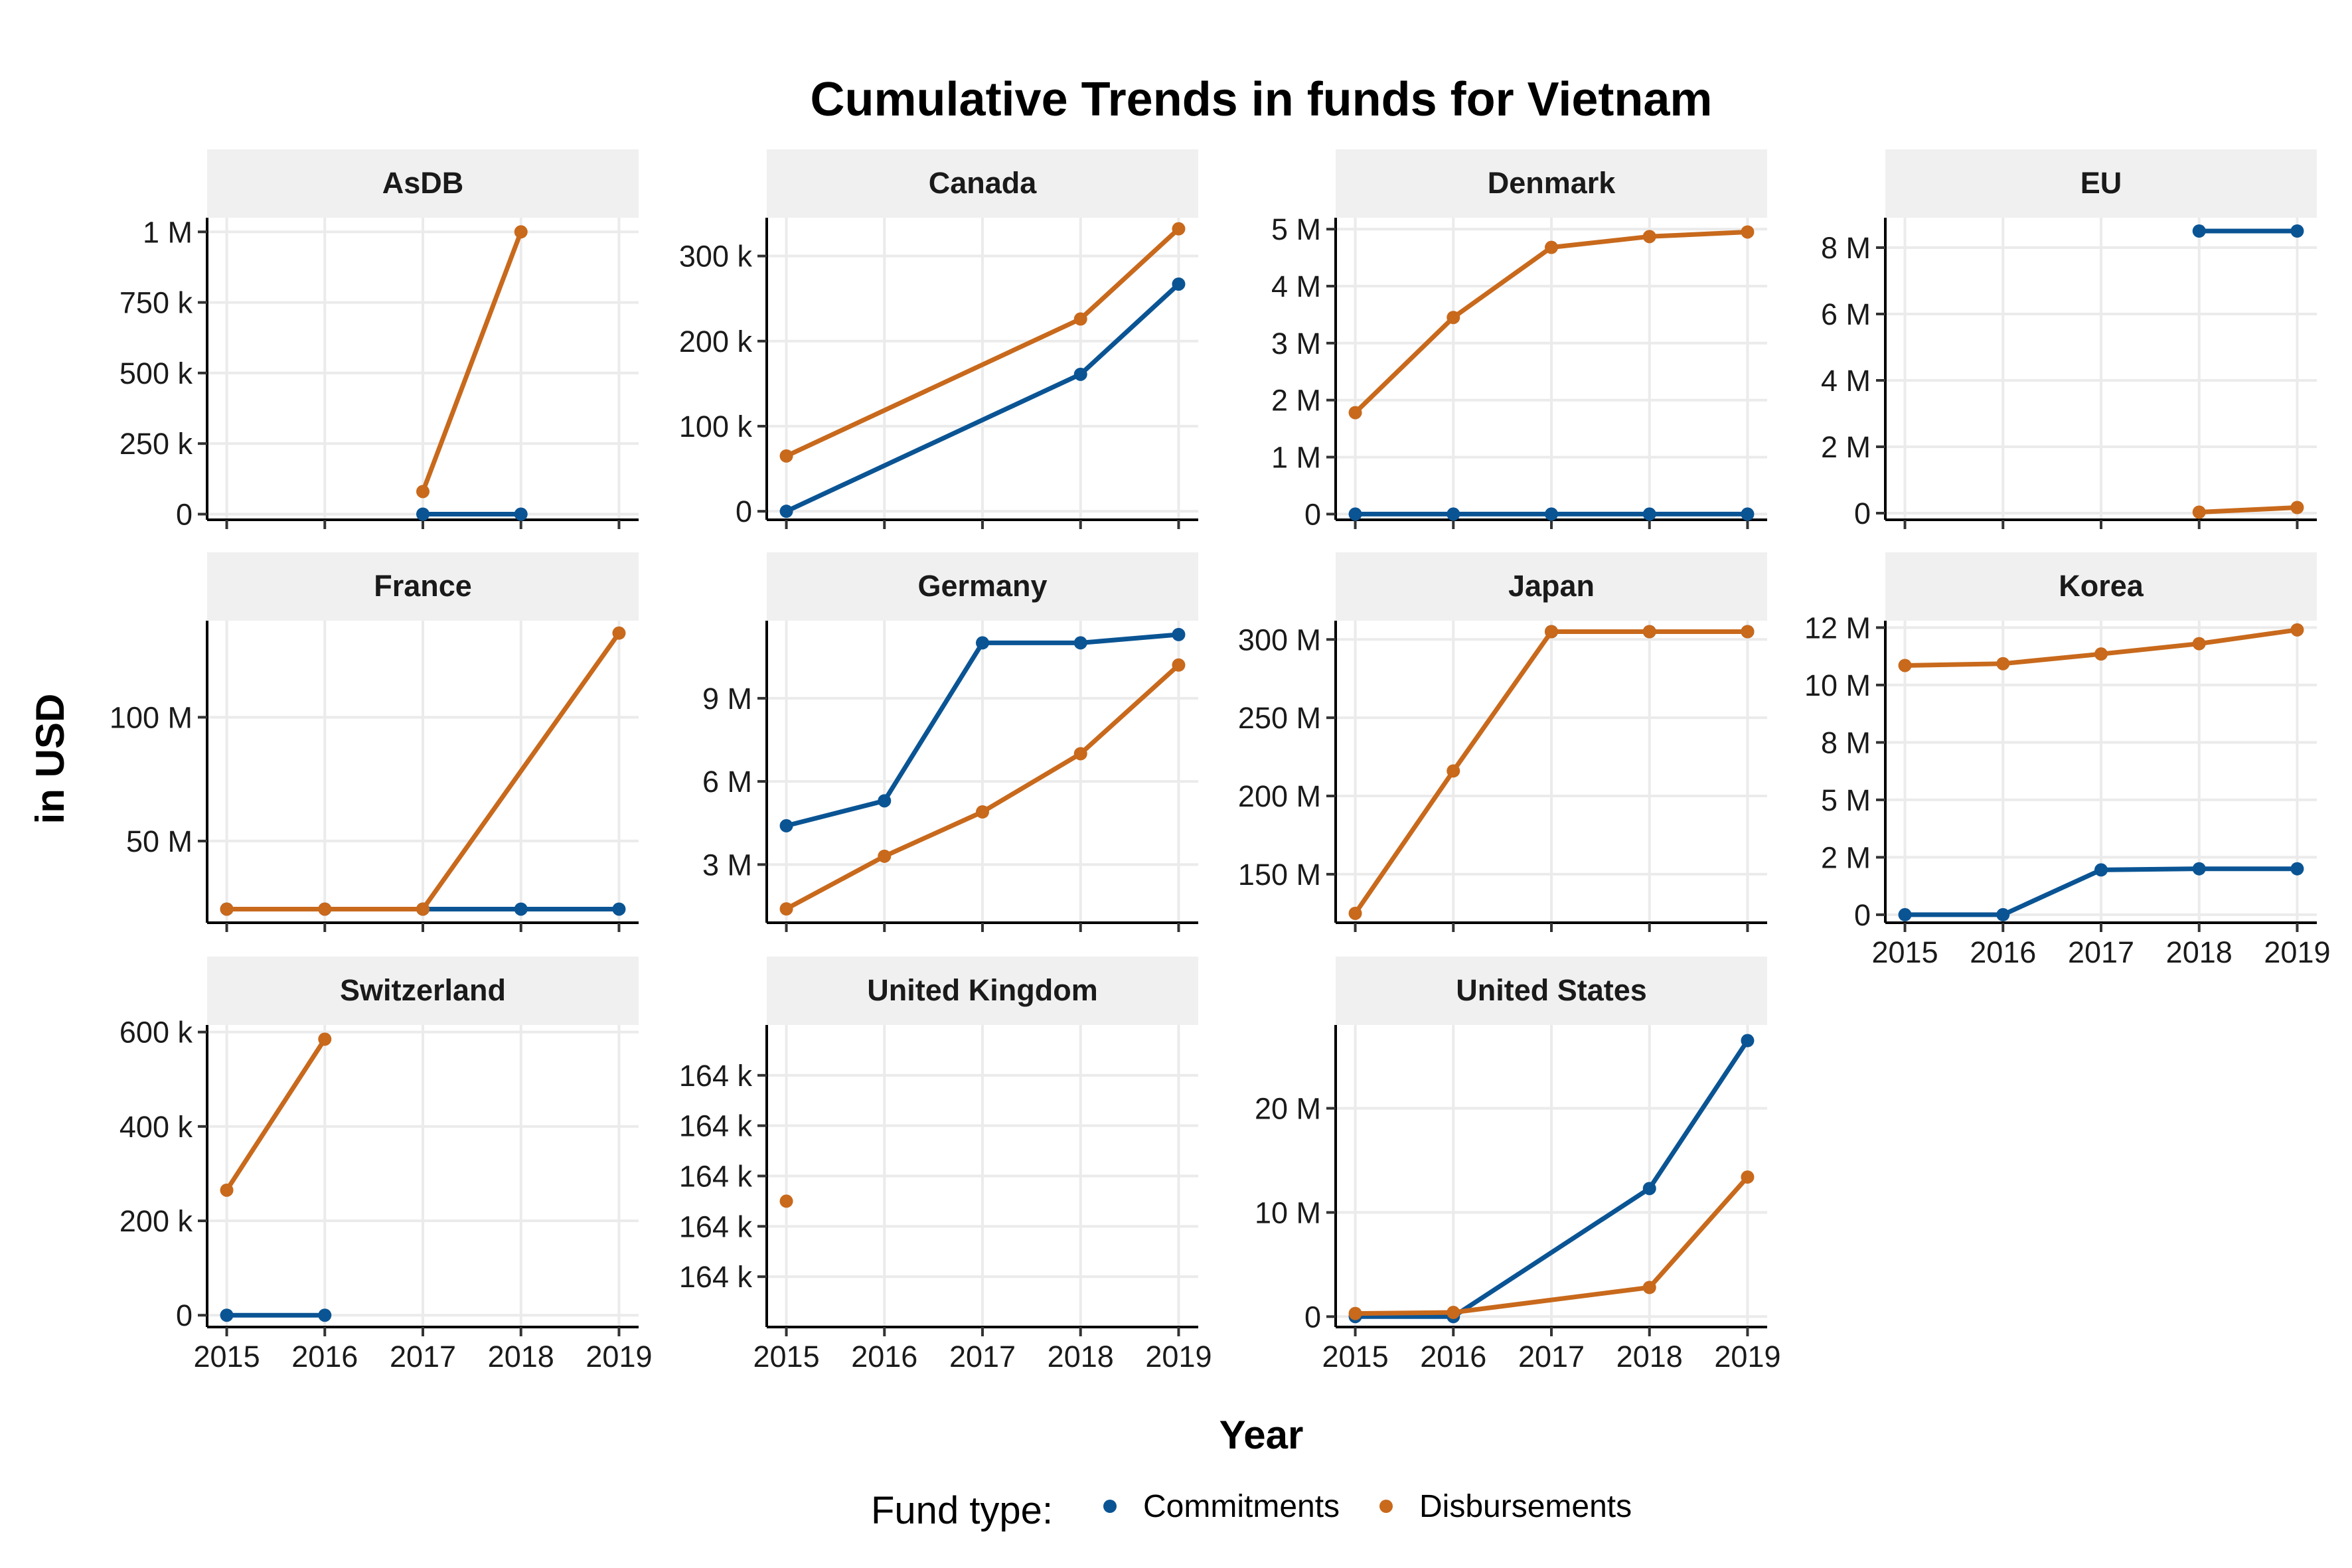 The image size is (2352, 1568). I want to click on y-tick-label: 20 M, so click(1288, 1109).